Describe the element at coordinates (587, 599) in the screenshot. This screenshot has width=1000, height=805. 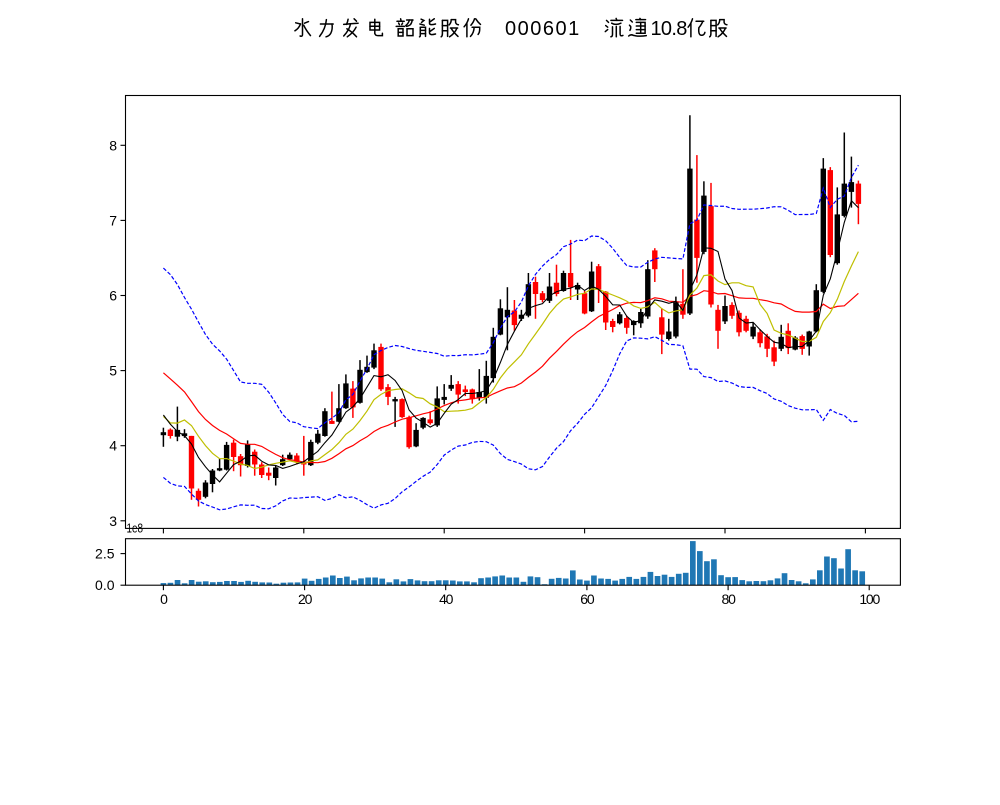
I see `svg-text: 60` at that location.